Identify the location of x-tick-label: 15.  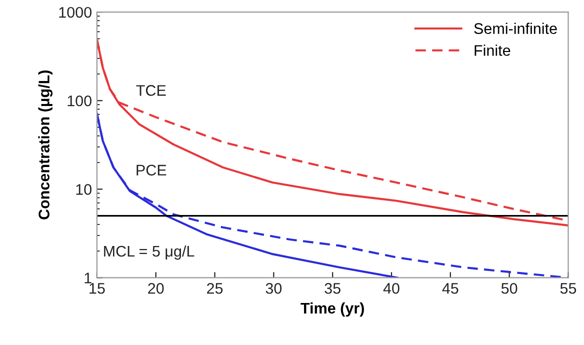
(97, 288).